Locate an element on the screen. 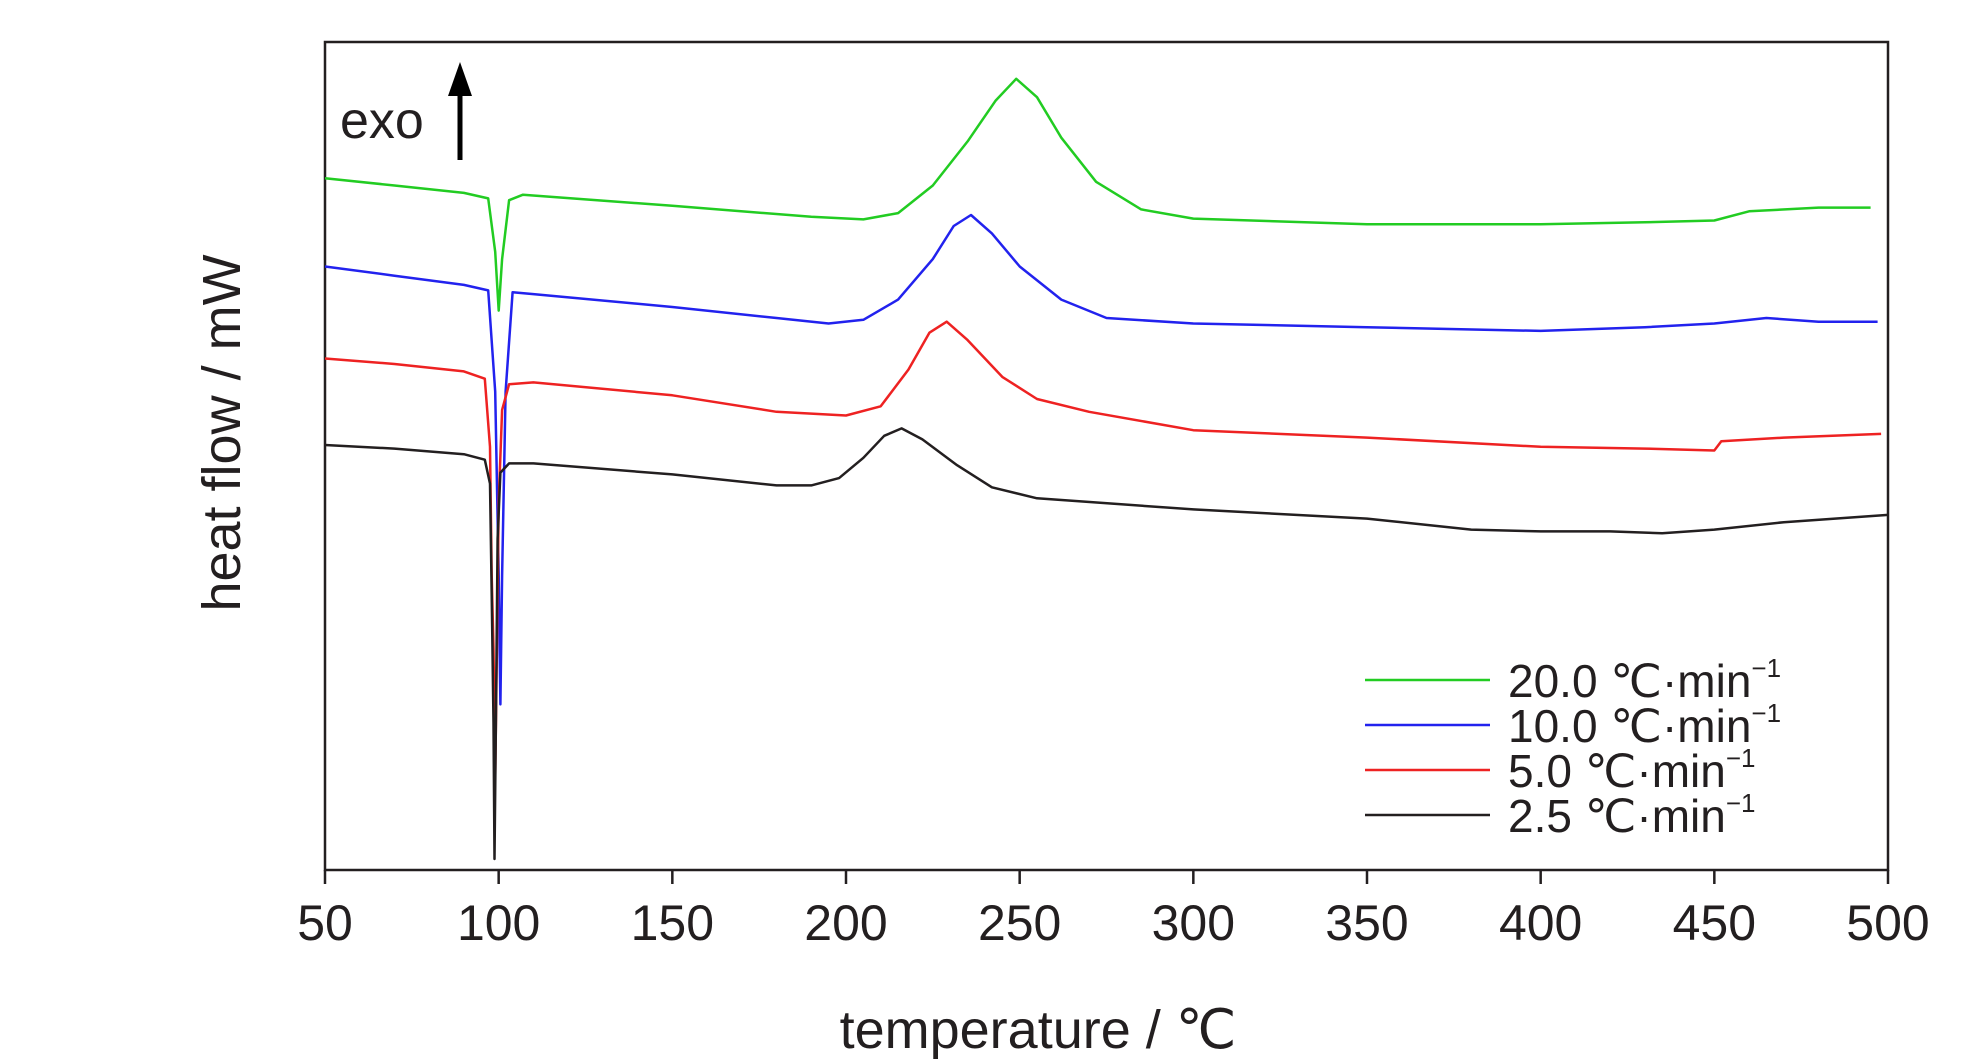 This screenshot has width=1984, height=1063. x-axis-title: temperature / ℃ is located at coordinates (1038, 1030).